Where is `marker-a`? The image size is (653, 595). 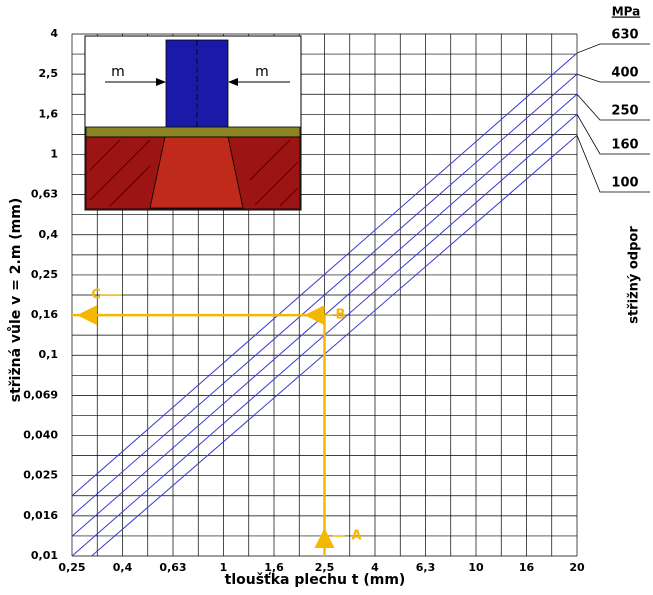
marker-a is located at coordinates (324, 538).